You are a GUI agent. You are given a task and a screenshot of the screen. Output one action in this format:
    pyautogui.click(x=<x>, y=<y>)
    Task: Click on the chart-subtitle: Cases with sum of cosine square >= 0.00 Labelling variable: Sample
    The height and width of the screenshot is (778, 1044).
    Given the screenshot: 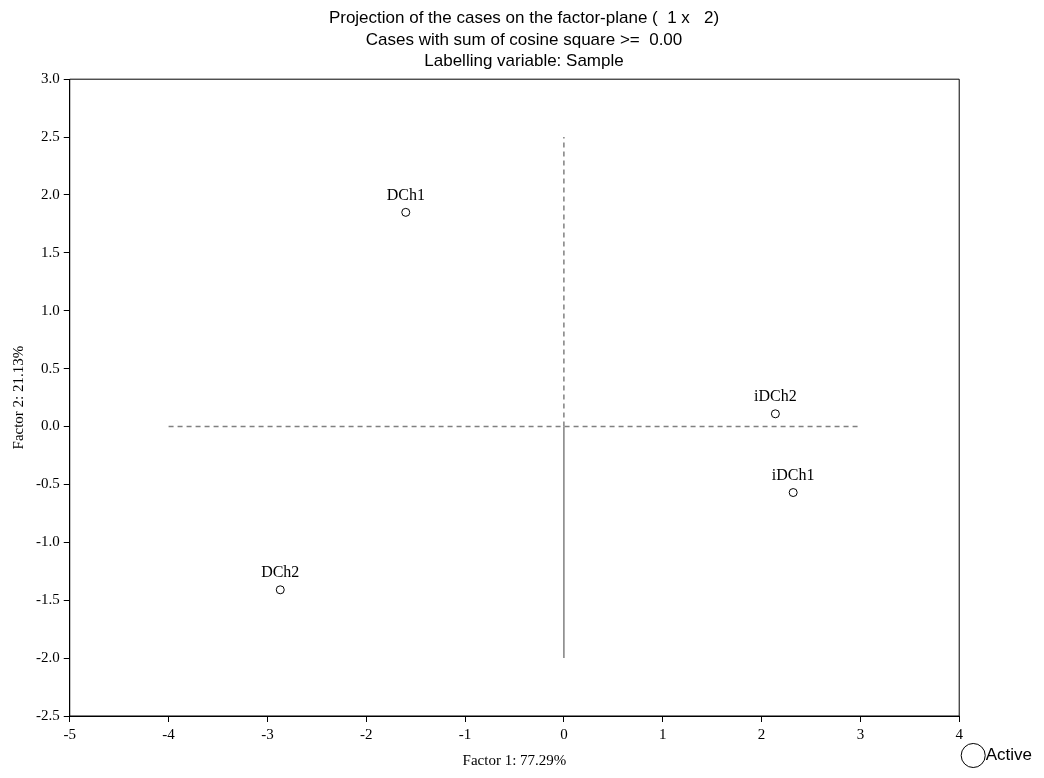 What is the action you would take?
    pyautogui.click(x=524, y=50)
    